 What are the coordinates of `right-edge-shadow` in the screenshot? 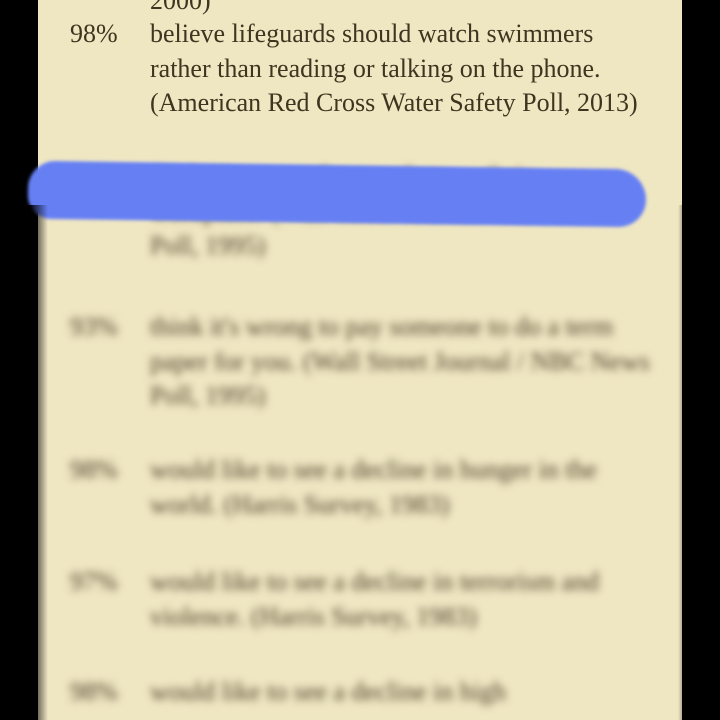 It's located at (699, 462).